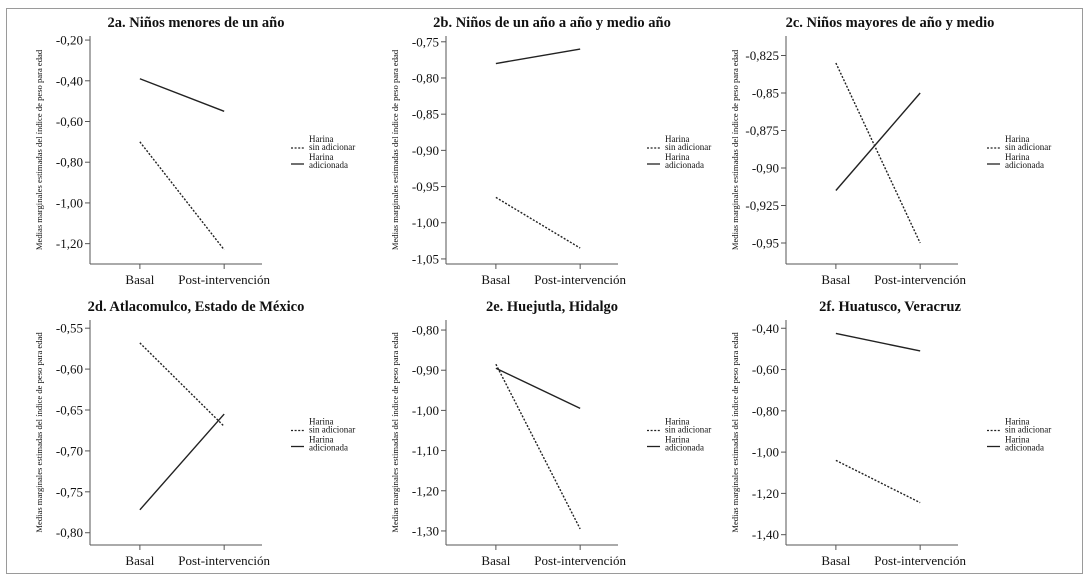 The image size is (1091, 581). What do you see at coordinates (69, 410) in the screenshot?
I see `y-tick-label: -0,65` at bounding box center [69, 410].